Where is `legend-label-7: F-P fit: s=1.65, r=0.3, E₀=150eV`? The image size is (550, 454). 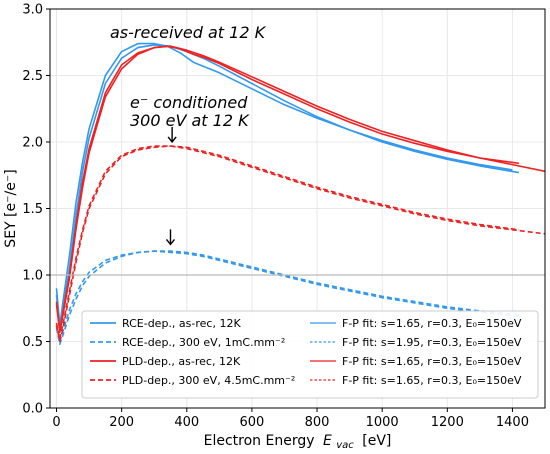 legend-label-7: F-P fit: s=1.65, r=0.3, E₀=150eV is located at coordinates (432, 380).